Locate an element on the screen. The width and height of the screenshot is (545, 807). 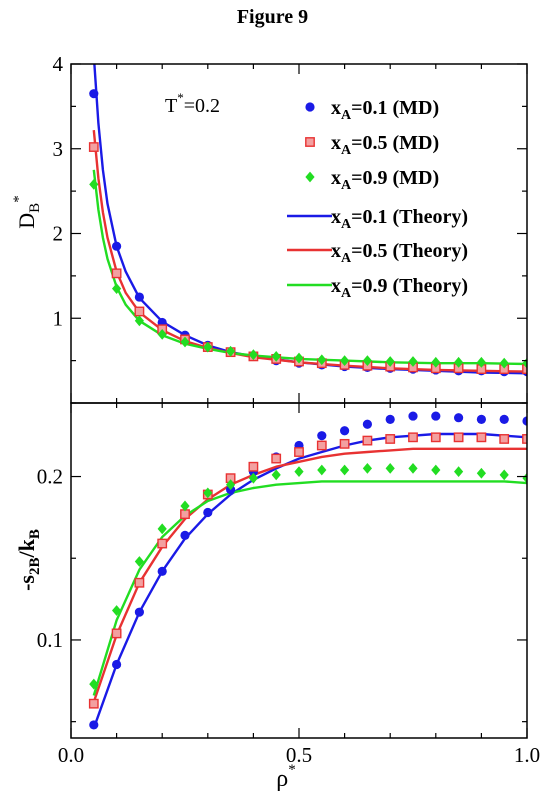
xtick-label-2: 1.0 is located at coordinates (527, 755).